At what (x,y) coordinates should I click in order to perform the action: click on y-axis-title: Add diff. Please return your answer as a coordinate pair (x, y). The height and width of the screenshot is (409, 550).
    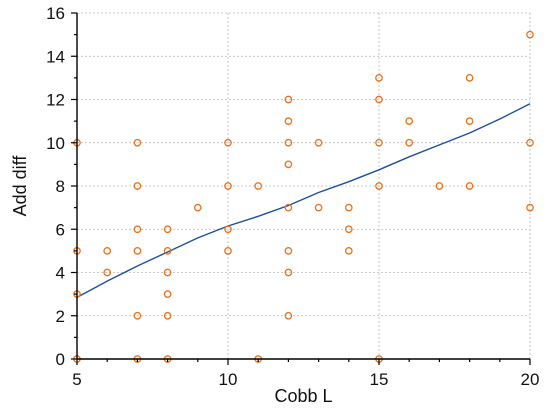
    Looking at the image, I should click on (20, 186).